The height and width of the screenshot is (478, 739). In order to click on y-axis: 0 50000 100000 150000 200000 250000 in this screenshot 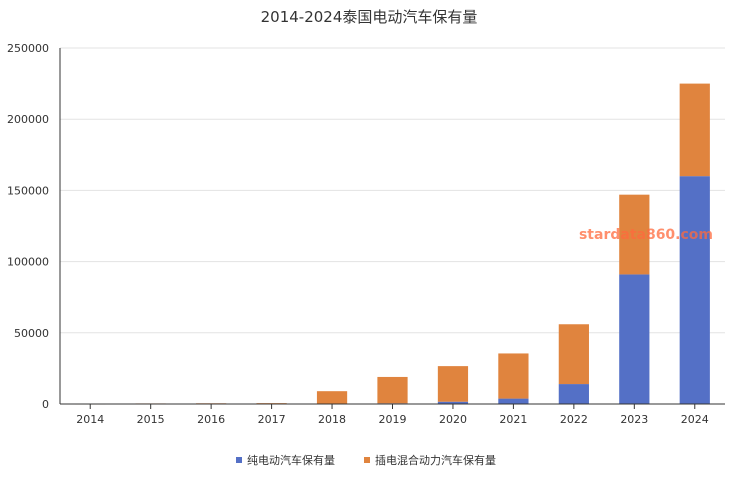, I will do `click(34, 226)`.